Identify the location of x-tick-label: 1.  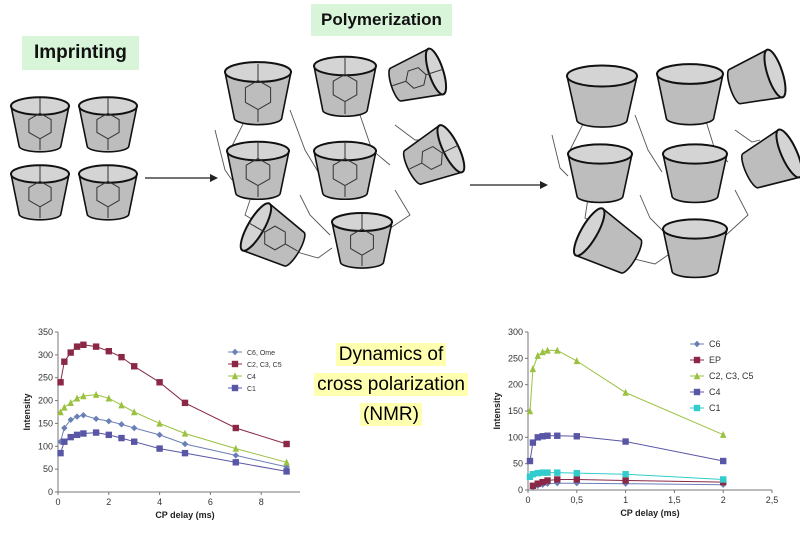
(625, 500).